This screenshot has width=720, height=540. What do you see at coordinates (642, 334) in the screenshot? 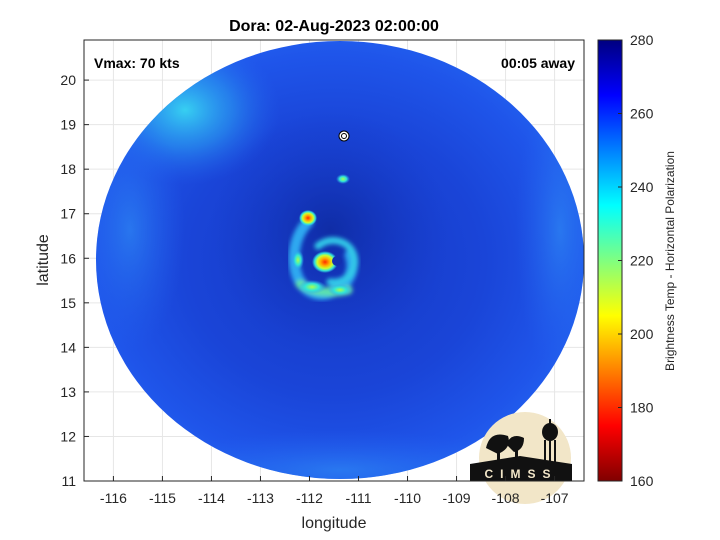
I see `colorbar-tick-label: 200` at bounding box center [642, 334].